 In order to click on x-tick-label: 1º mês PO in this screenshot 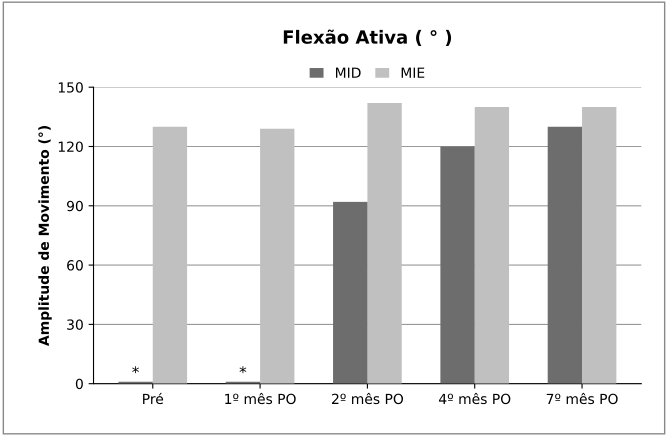, I will do `click(260, 398)`.